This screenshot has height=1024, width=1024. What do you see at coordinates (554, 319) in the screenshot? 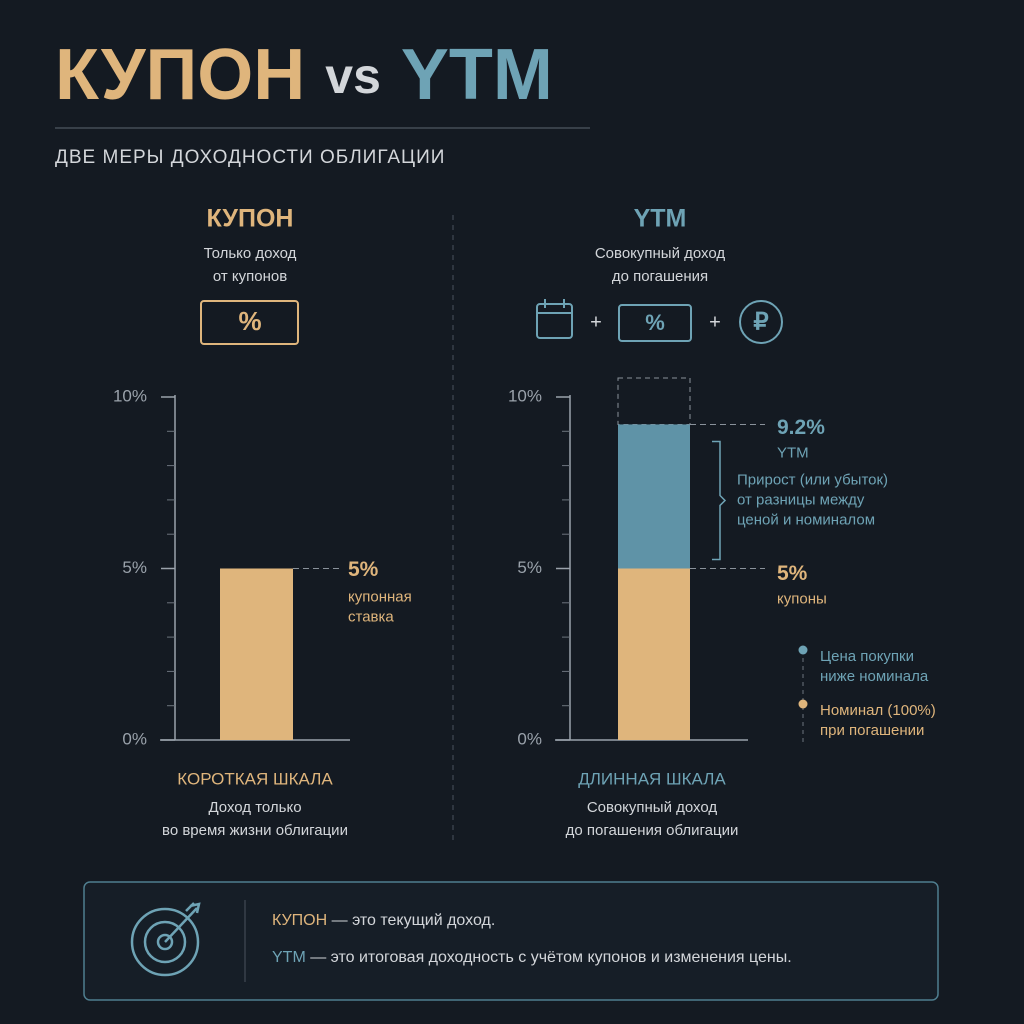
I see `calendar-icon` at bounding box center [554, 319].